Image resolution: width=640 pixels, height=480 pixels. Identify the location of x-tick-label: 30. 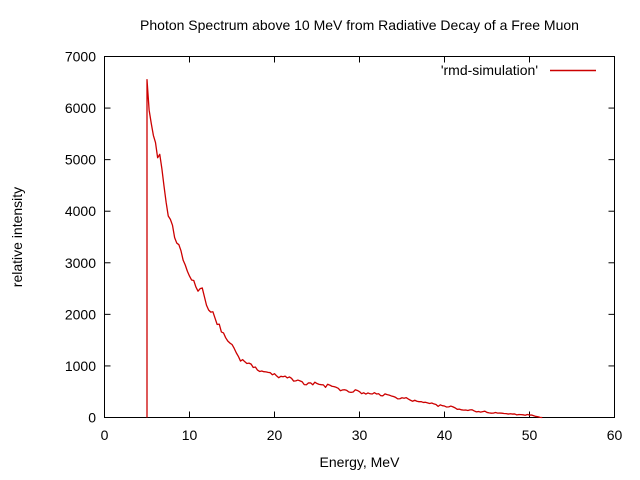
(360, 435).